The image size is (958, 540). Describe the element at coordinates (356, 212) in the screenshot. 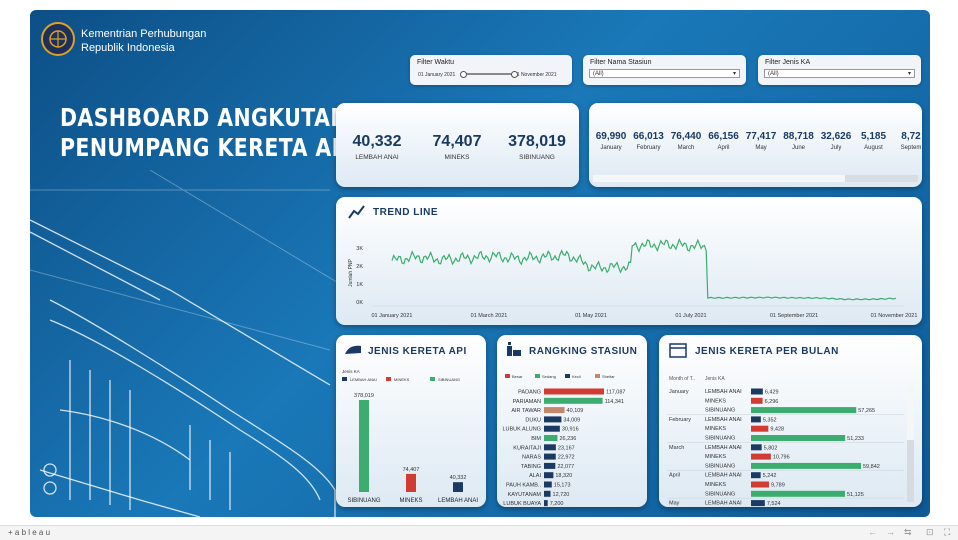

I see `trend-line-icon` at that location.